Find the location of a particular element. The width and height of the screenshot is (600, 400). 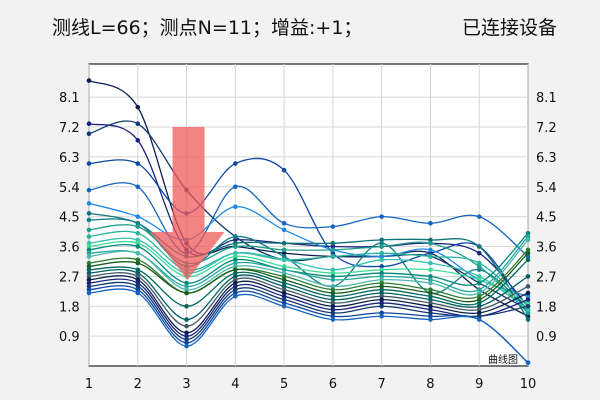

y-tick-label-right: 7.2 is located at coordinates (546, 128).